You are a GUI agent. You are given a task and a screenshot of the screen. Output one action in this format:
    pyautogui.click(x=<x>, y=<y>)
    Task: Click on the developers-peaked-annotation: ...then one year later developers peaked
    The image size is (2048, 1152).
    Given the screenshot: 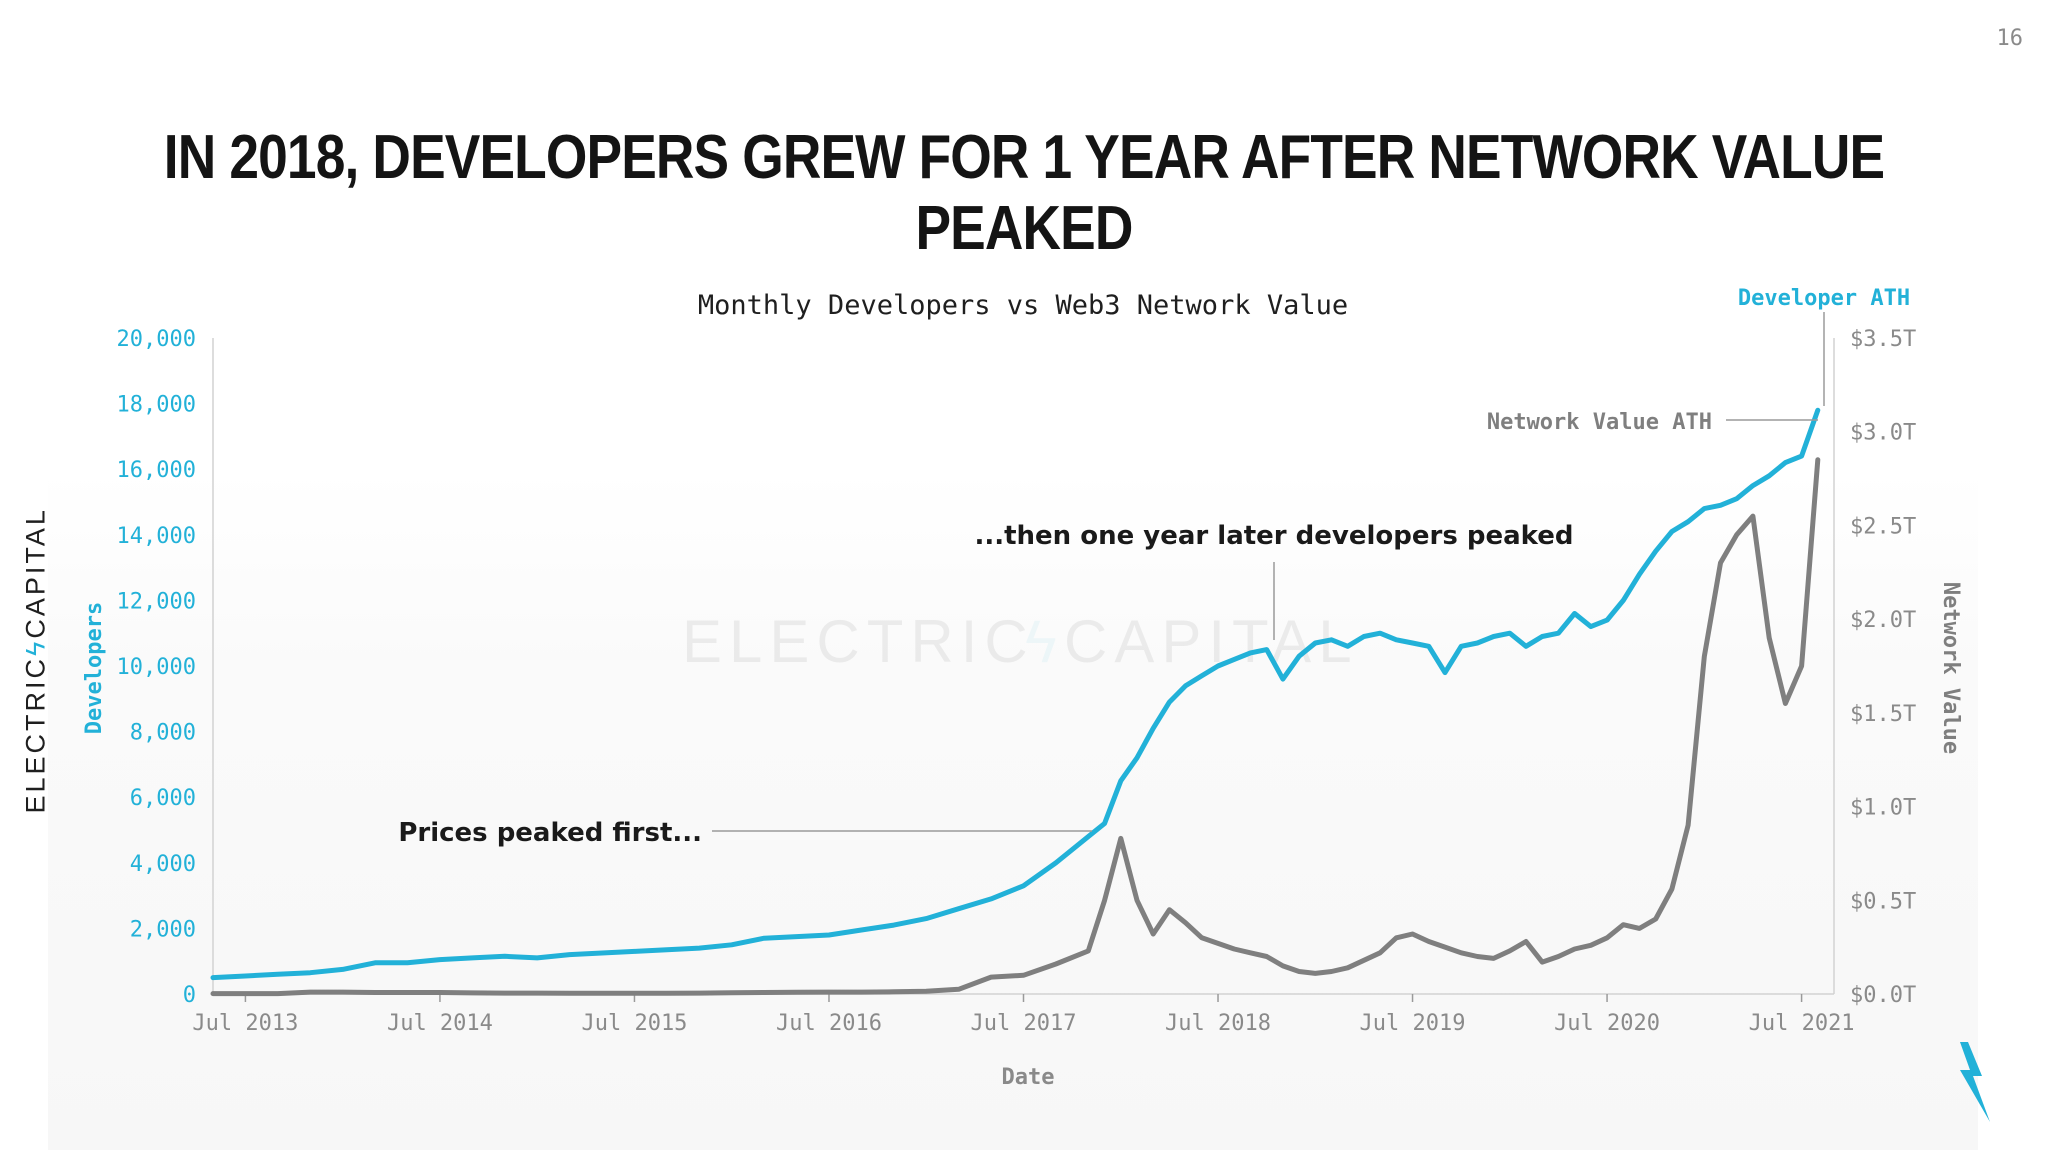 What is the action you would take?
    pyautogui.click(x=1273, y=536)
    